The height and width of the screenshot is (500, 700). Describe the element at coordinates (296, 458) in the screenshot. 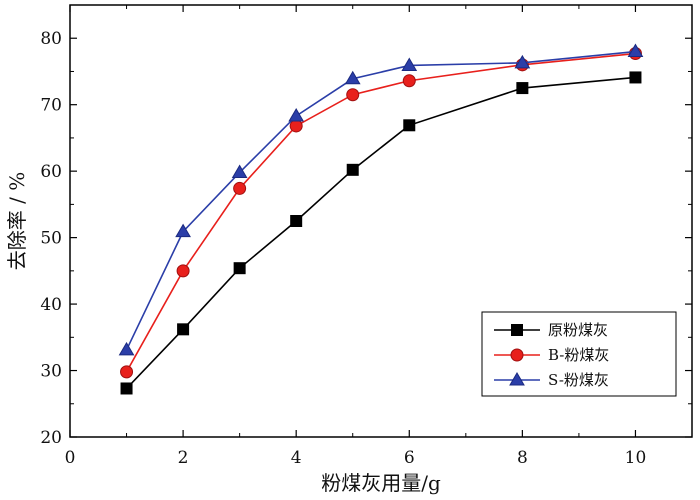

I see `x-tick-label: 4` at that location.